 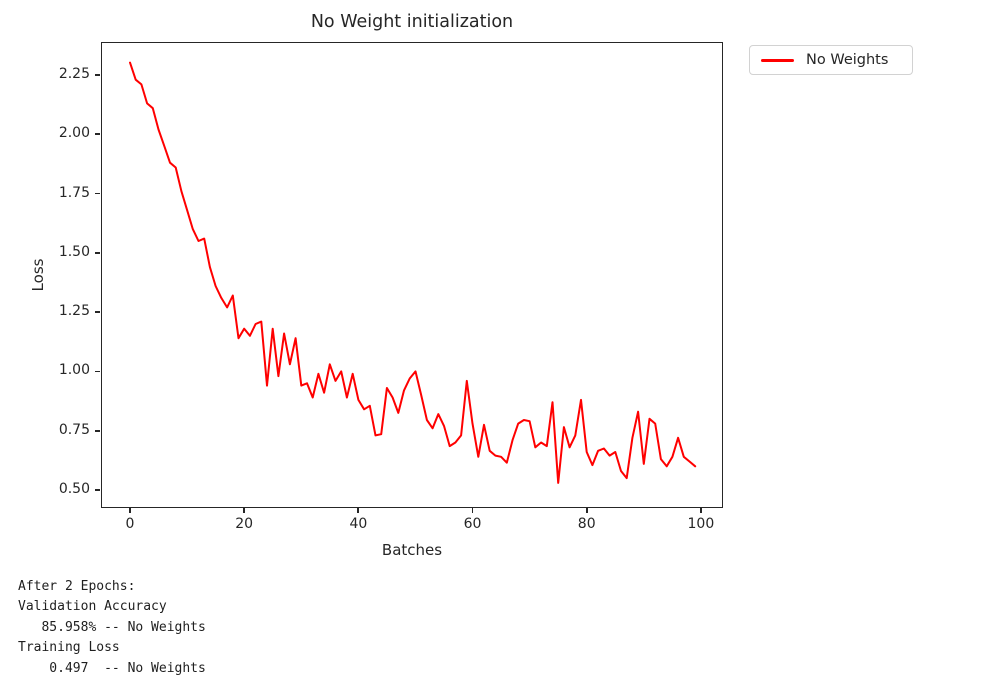 I want to click on chart-title: No Weight initialization, so click(x=412, y=22).